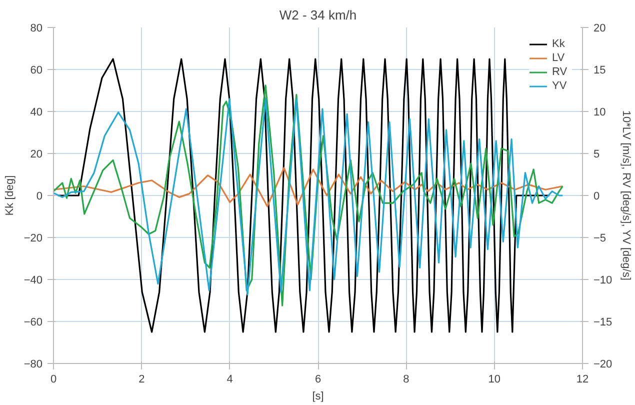 The width and height of the screenshot is (635, 405). What do you see at coordinates (141, 380) in the screenshot?
I see `x-tick-label: 2` at bounding box center [141, 380].